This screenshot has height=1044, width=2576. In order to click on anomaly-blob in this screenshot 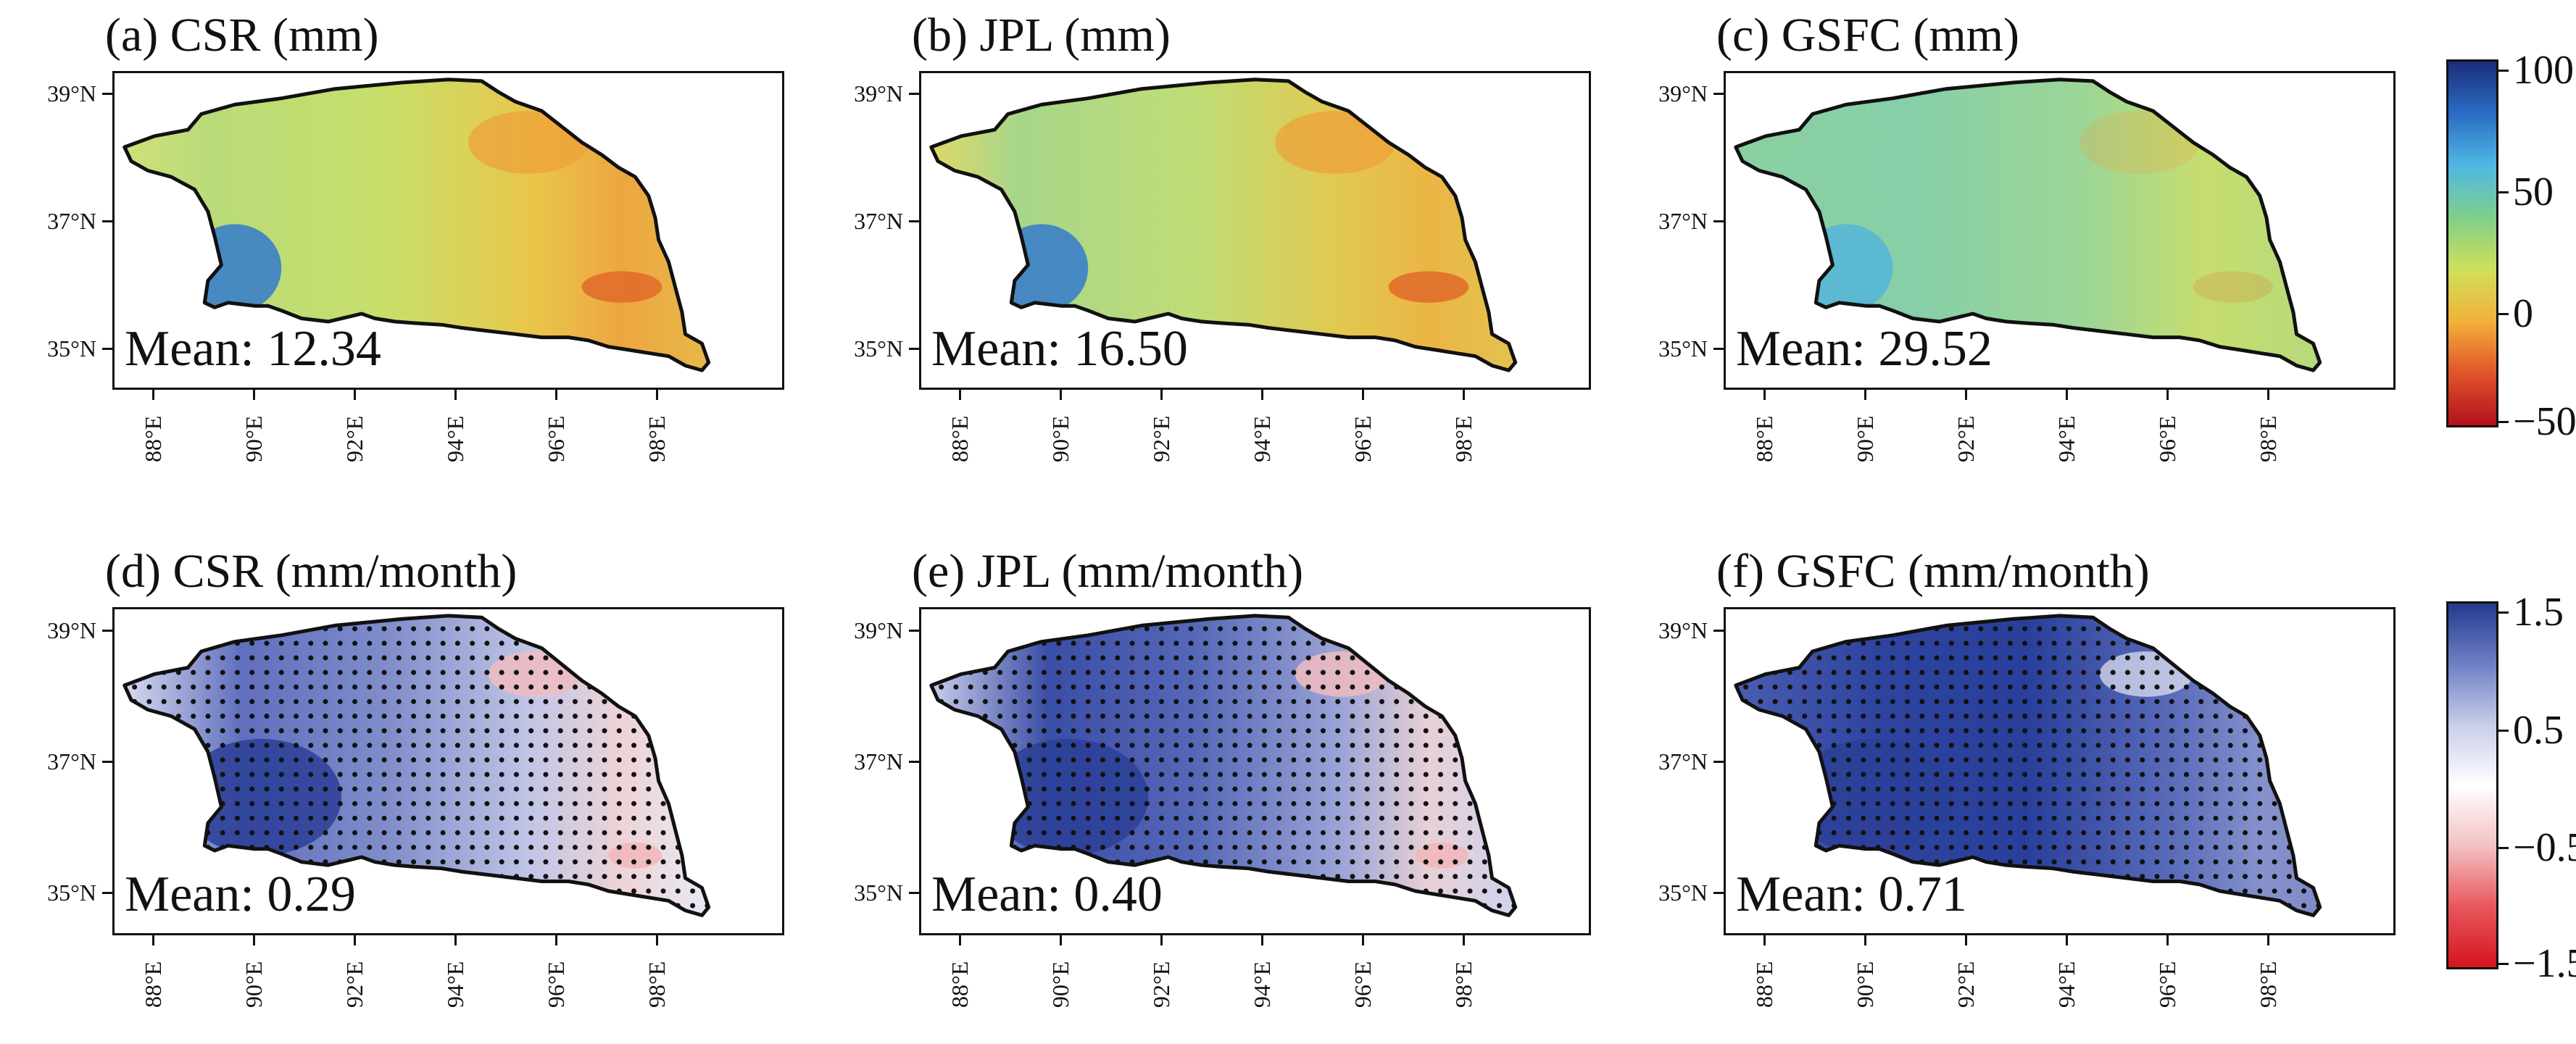, I will do `click(1335, 142)`.